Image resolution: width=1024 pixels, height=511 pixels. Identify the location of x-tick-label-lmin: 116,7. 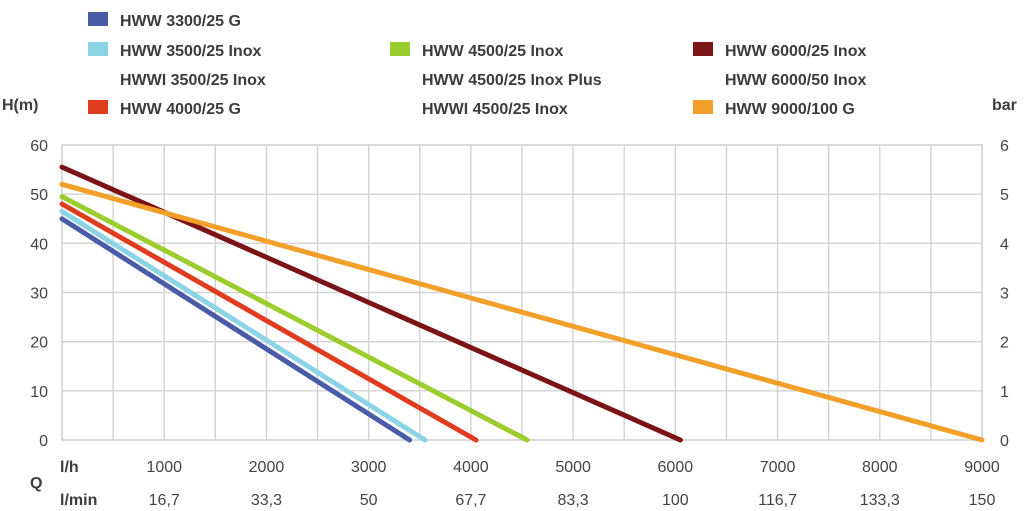
(777, 500).